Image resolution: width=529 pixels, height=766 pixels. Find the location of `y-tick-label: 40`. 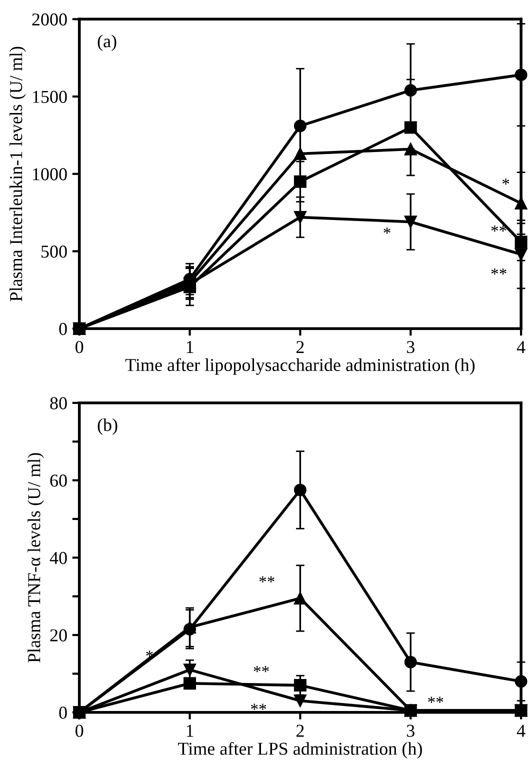

y-tick-label: 40 is located at coordinates (58, 558).